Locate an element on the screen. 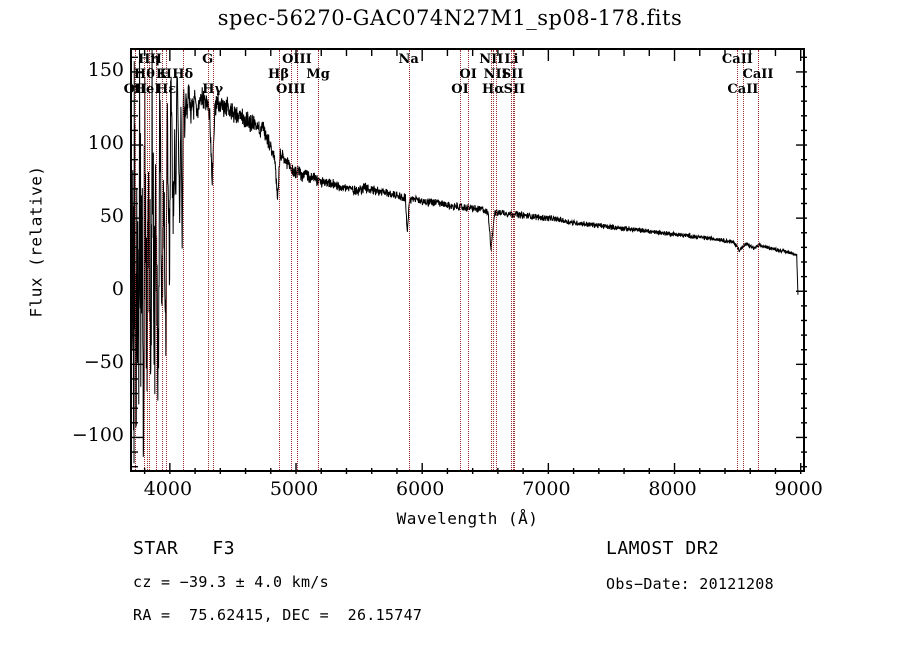 This screenshot has width=900, height=650. spectral-line-label: Hγ is located at coordinates (213, 89).